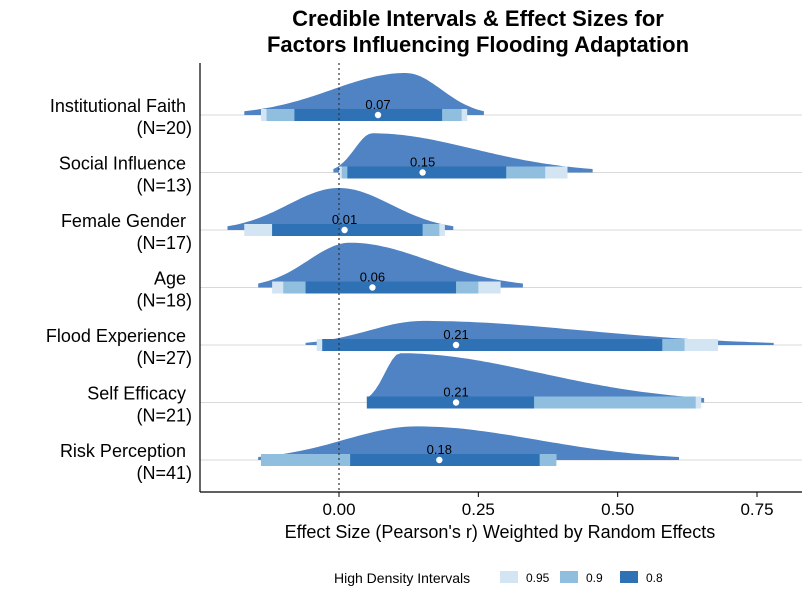 Image resolution: width=810 pixels, height=605 pixels. What do you see at coordinates (422, 162) in the screenshot?
I see `median-label: 0.15` at bounding box center [422, 162].